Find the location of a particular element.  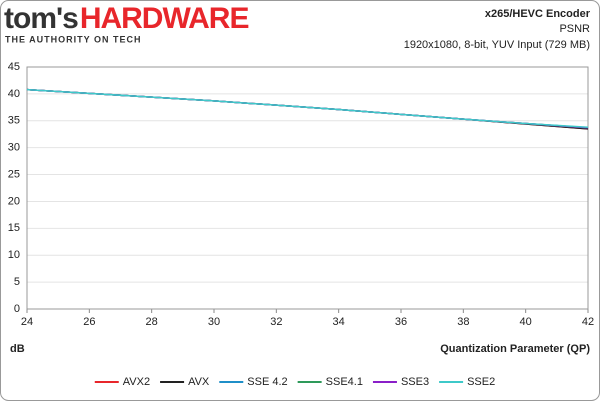

x-tick-label: 38 is located at coordinates (463, 322).